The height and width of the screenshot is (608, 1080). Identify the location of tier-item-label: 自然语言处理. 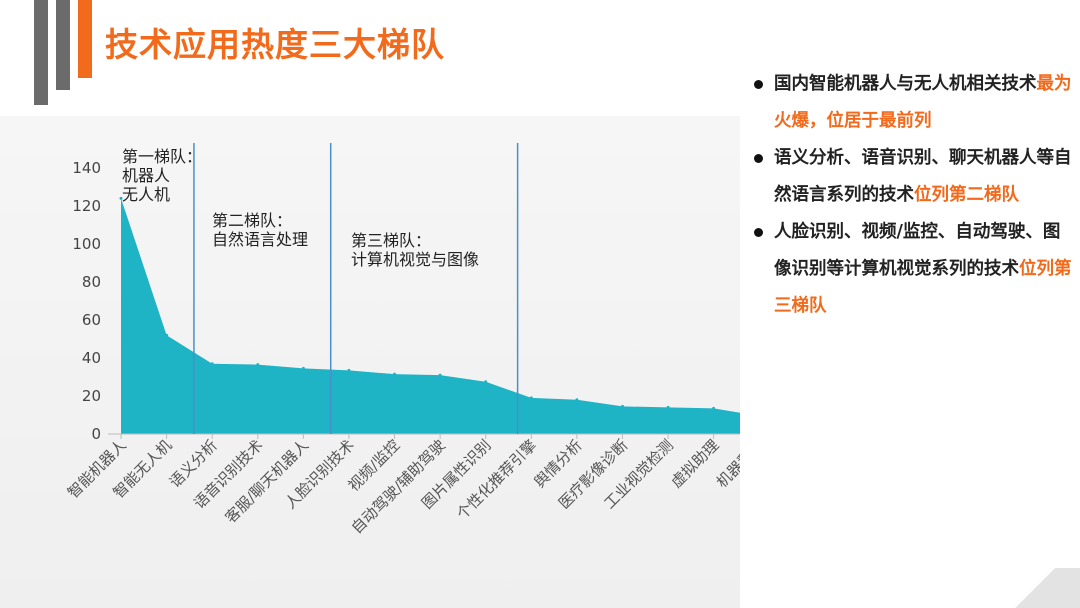
(260, 239).